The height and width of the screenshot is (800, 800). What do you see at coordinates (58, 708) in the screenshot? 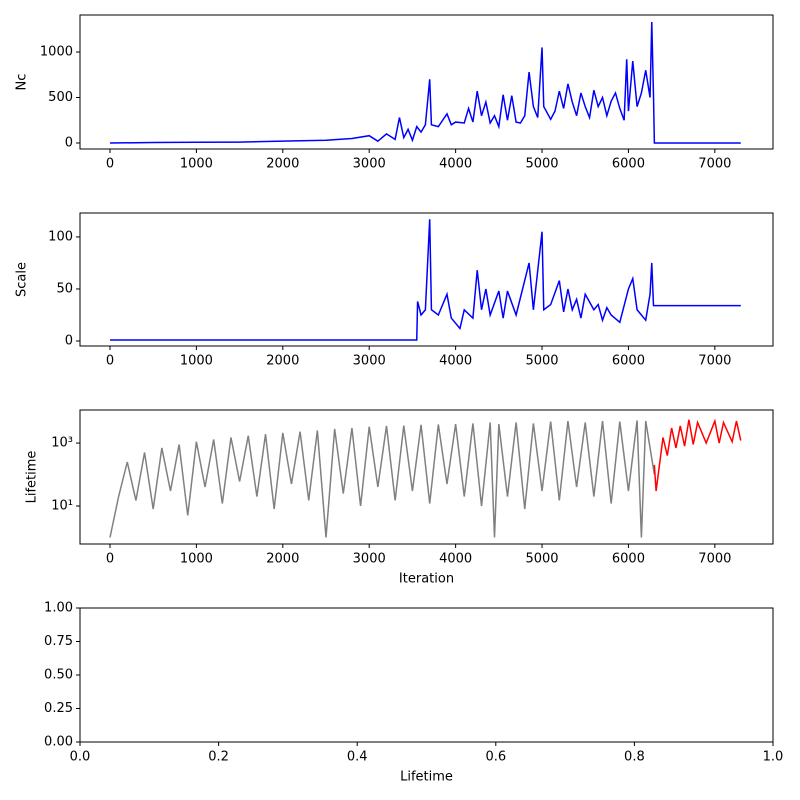
I see `y-tick-label: 0.25` at bounding box center [58, 708].